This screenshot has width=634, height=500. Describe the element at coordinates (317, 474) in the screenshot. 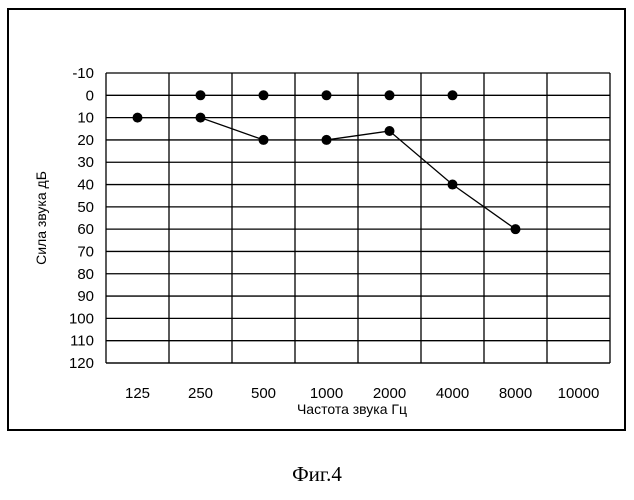

I see `figure-caption: Фиг.4` at that location.